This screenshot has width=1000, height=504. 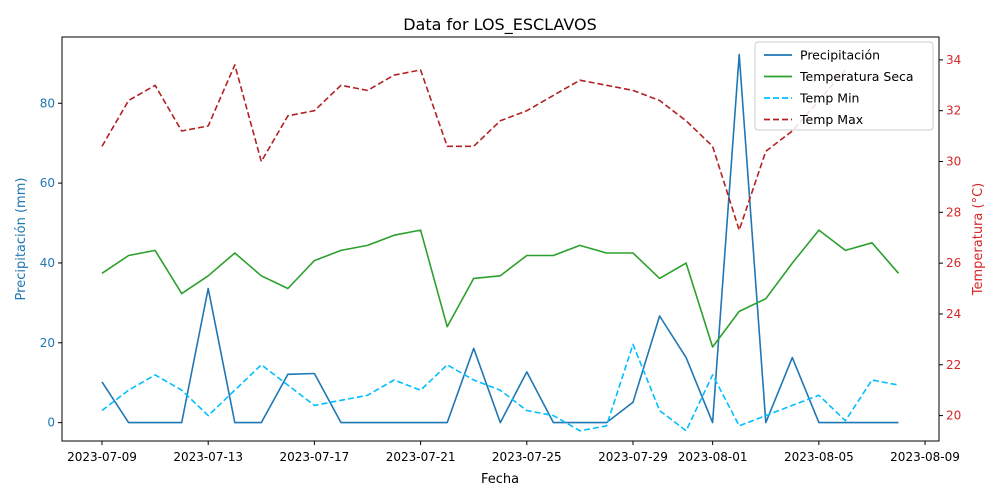 I want to click on x-tick-label: 2023-07-29, so click(x=633, y=457).